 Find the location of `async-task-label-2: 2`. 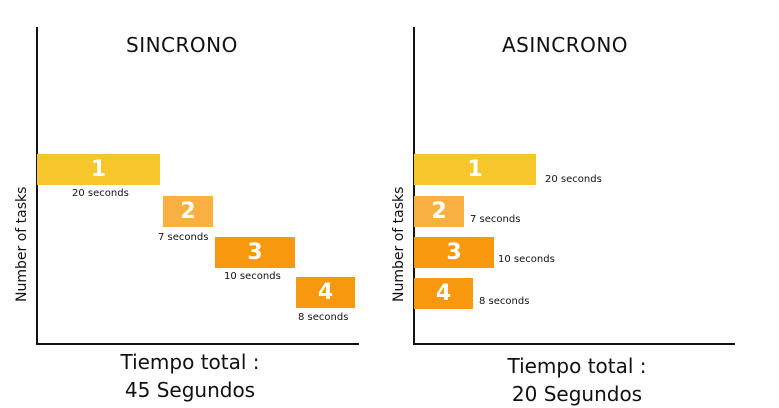

async-task-label-2: 2 is located at coordinates (439, 211).